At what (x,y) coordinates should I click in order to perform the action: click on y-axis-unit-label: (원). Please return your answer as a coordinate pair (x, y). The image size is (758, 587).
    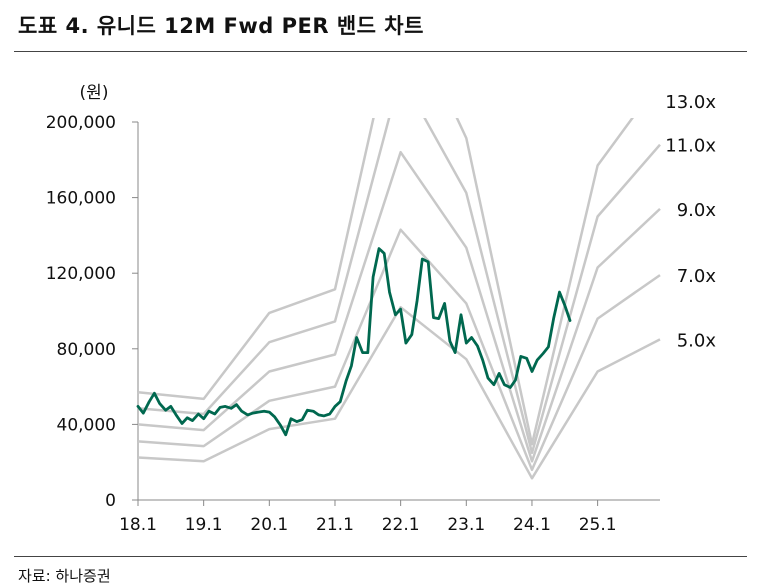
    Looking at the image, I should click on (94, 93).